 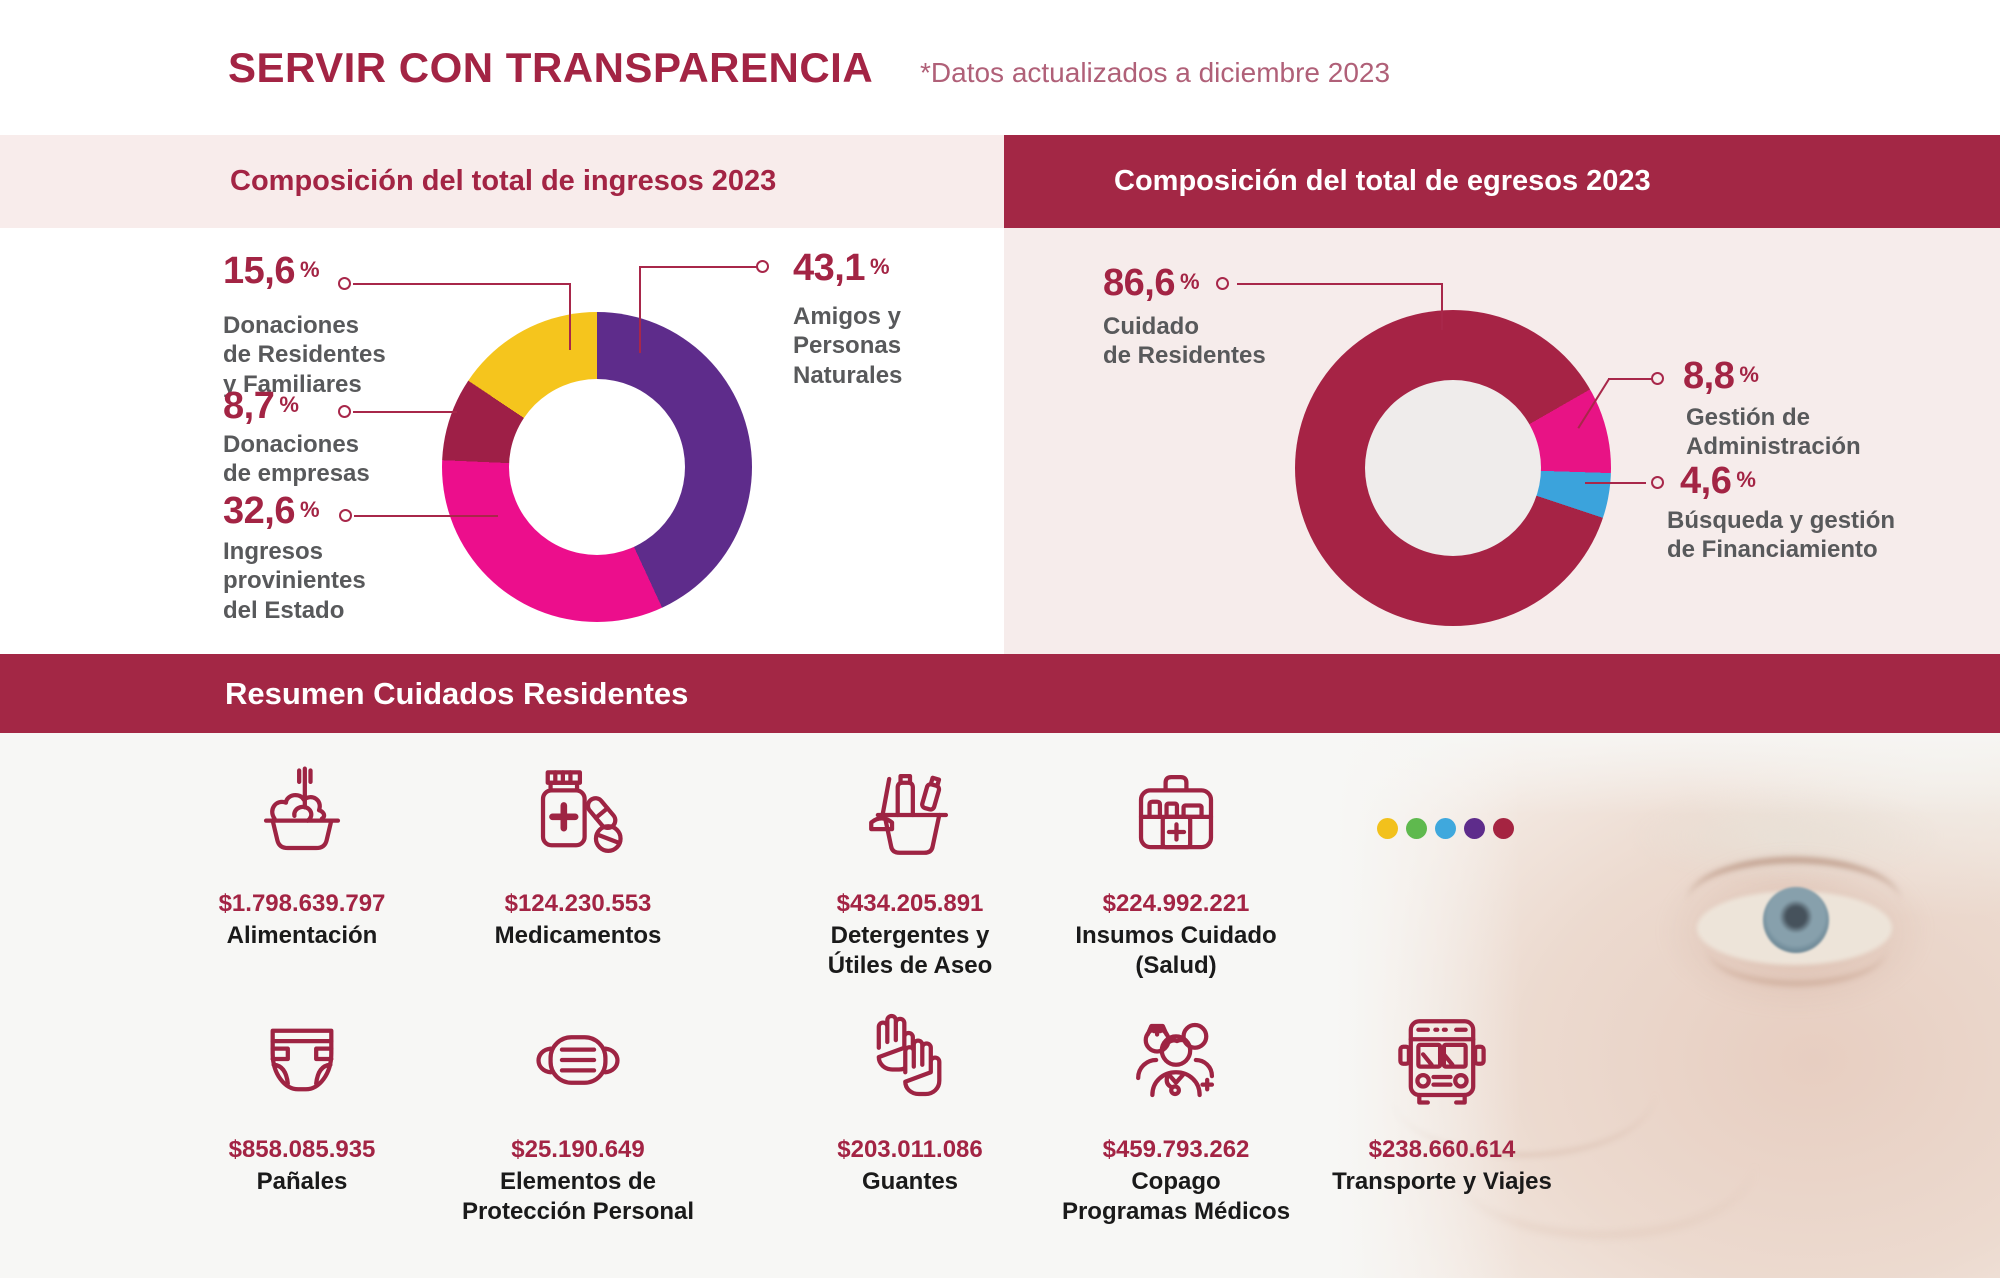 I want to click on resumen-item-medicamentos: $124.230.553 Medicamentos, so click(x=578, y=856).